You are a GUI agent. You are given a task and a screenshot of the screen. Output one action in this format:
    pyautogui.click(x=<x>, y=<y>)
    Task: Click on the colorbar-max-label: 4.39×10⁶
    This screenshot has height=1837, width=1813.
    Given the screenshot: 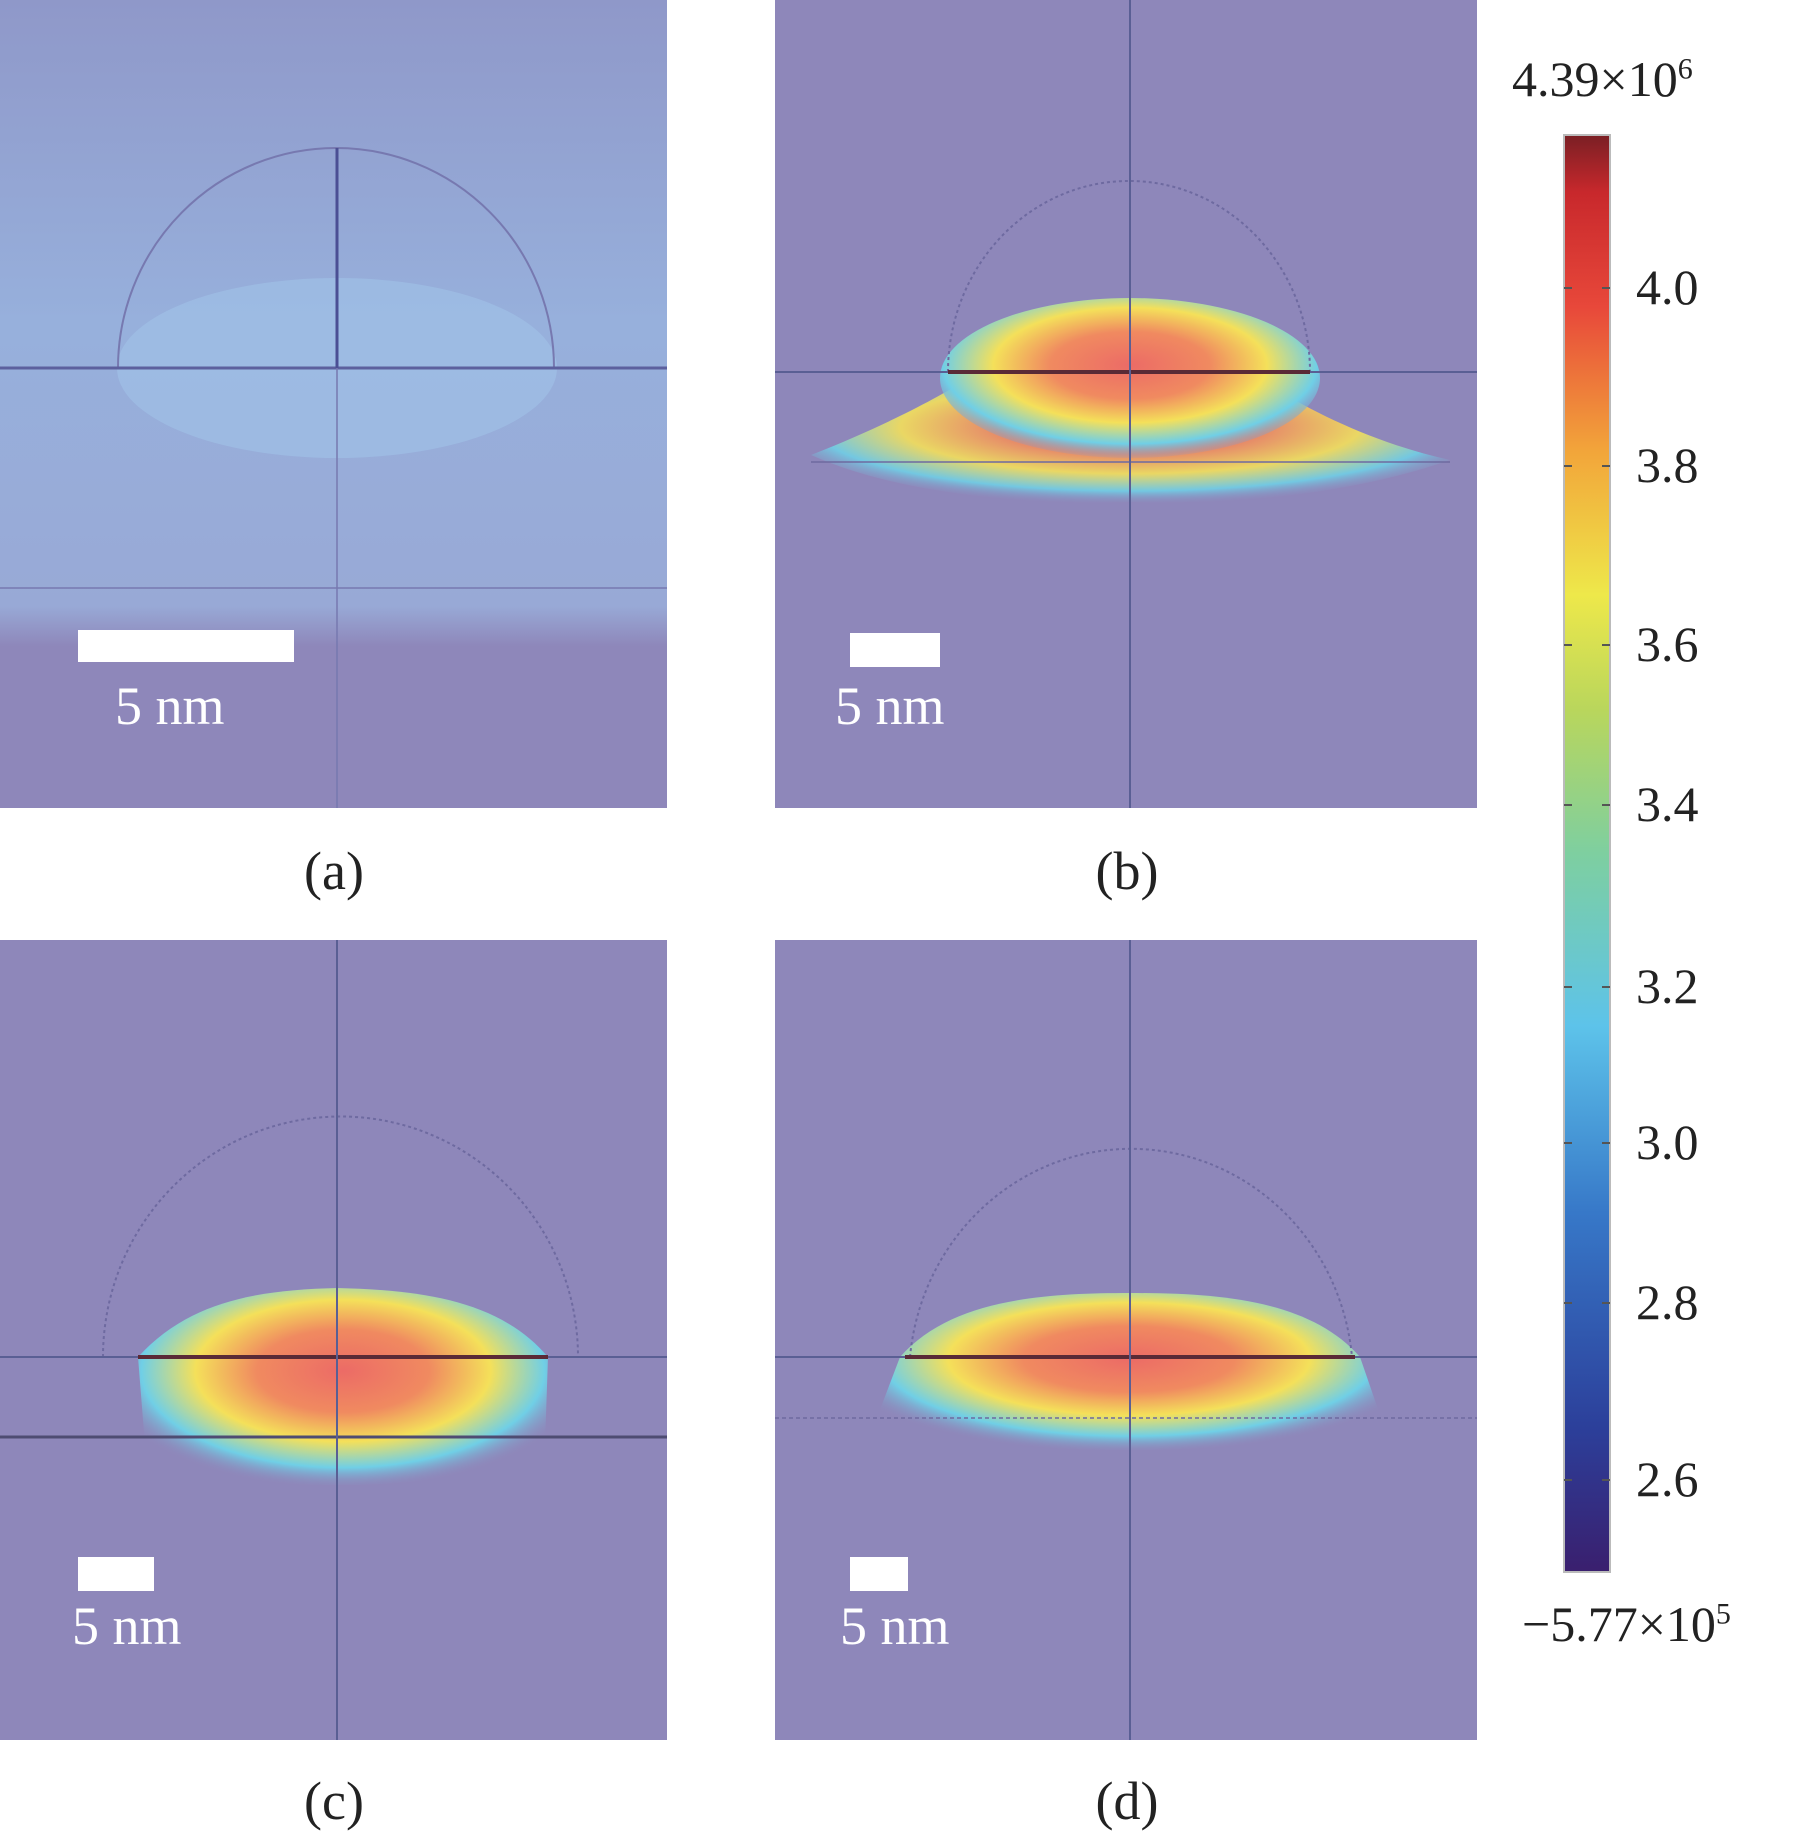 What is the action you would take?
    pyautogui.click(x=1602, y=79)
    